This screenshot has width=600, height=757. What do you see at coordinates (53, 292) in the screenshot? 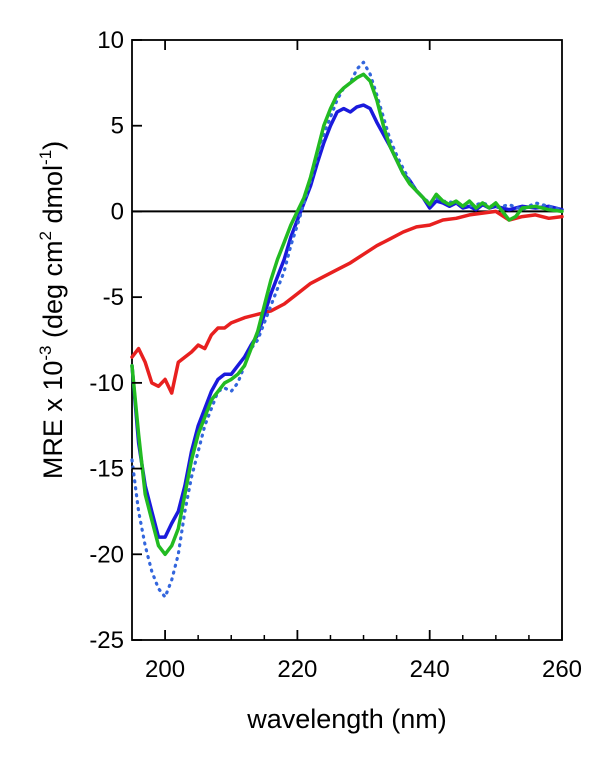
I see `y-title-open: (deg cm` at bounding box center [53, 292].